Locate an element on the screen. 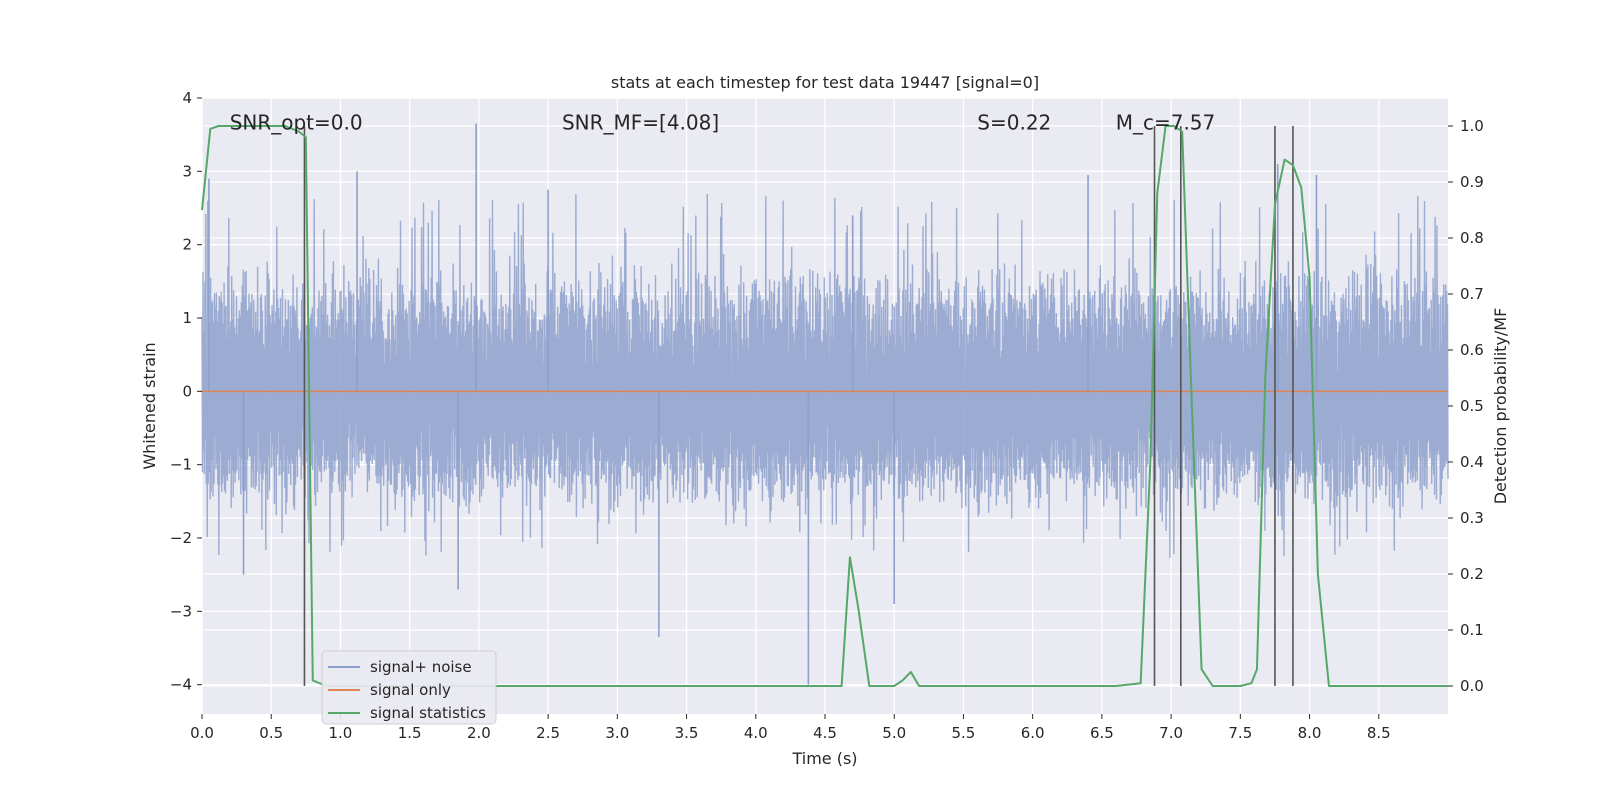 The width and height of the screenshot is (1600, 800). y2-tick-label: 0.7 is located at coordinates (1472, 294).